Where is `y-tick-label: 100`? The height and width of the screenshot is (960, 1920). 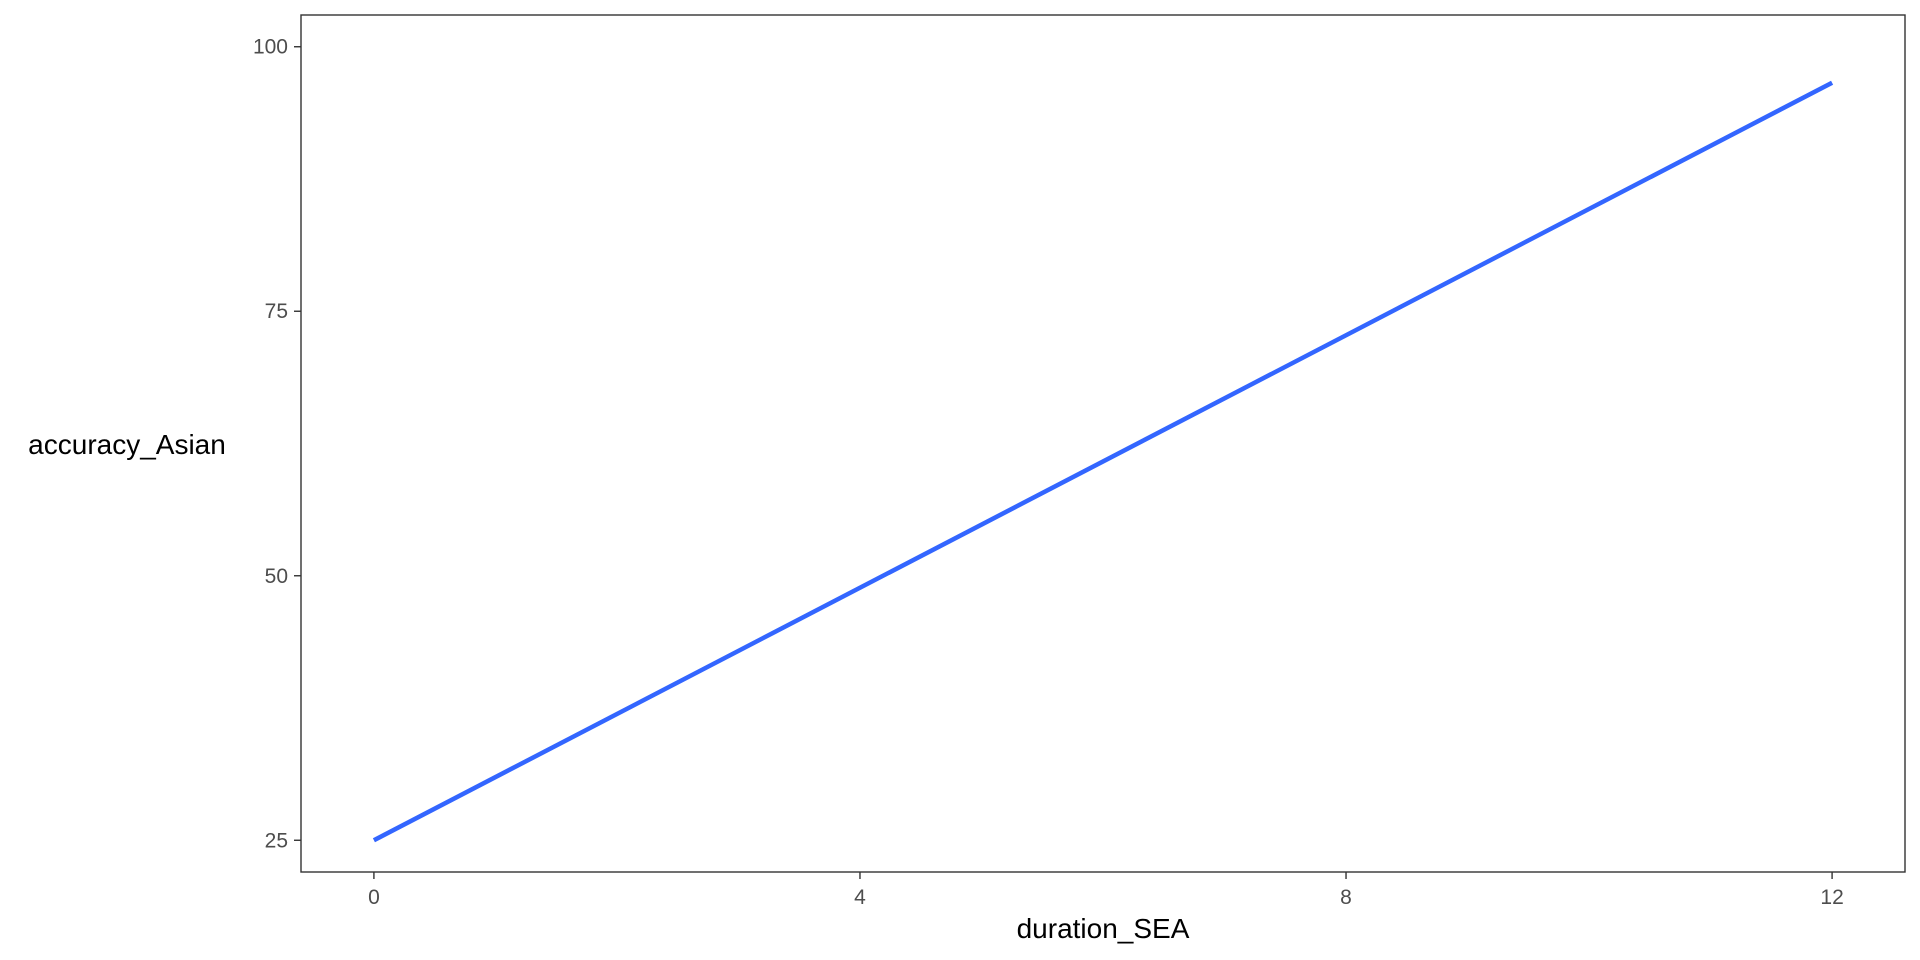
y-tick-label: 100 is located at coordinates (270, 47).